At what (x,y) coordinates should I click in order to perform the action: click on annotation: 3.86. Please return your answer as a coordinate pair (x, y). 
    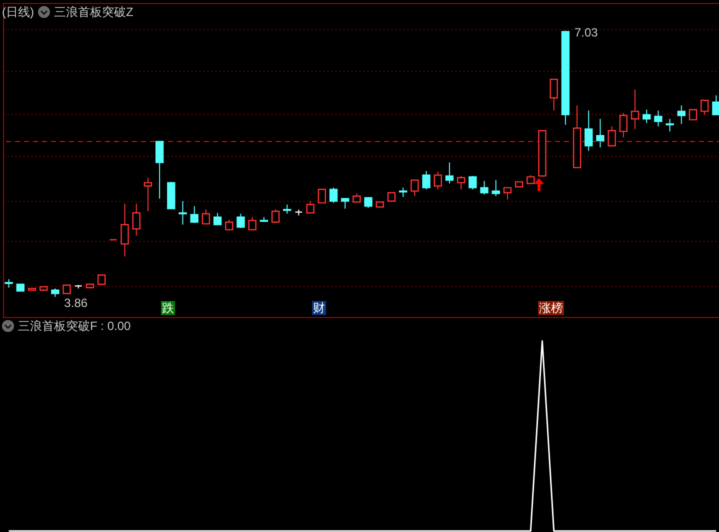
    Looking at the image, I should click on (76, 303).